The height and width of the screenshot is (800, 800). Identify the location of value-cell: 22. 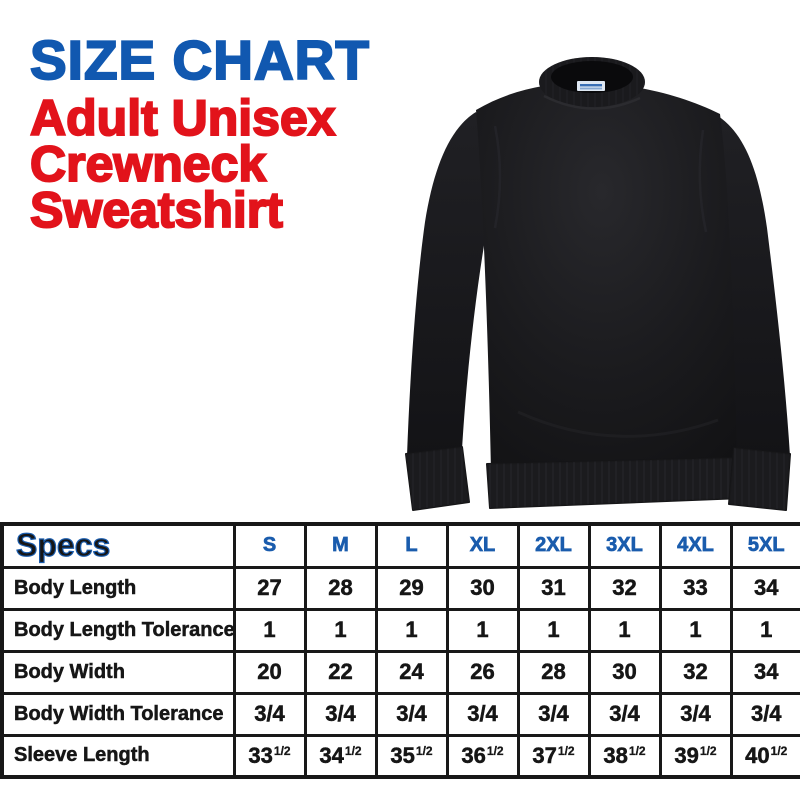
(340, 672).